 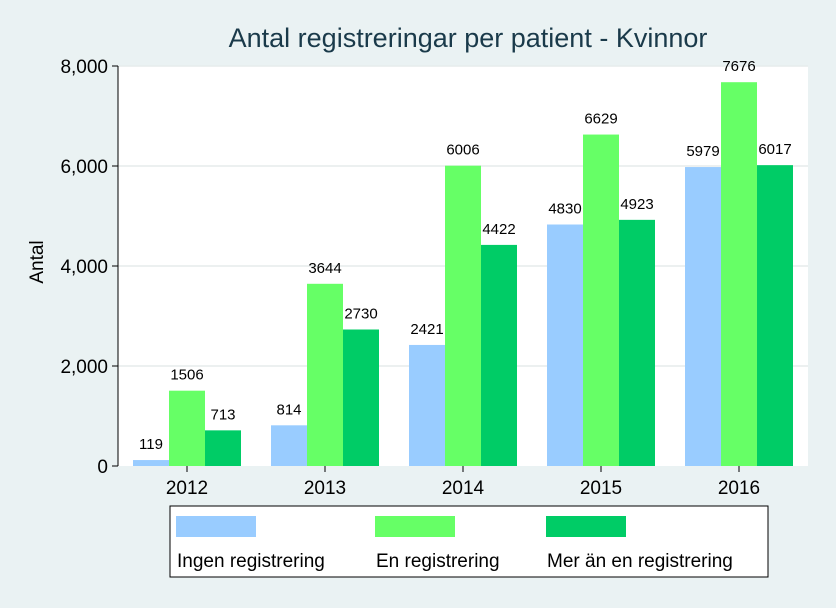 What do you see at coordinates (288, 409) in the screenshot?
I see `data-label: 814` at bounding box center [288, 409].